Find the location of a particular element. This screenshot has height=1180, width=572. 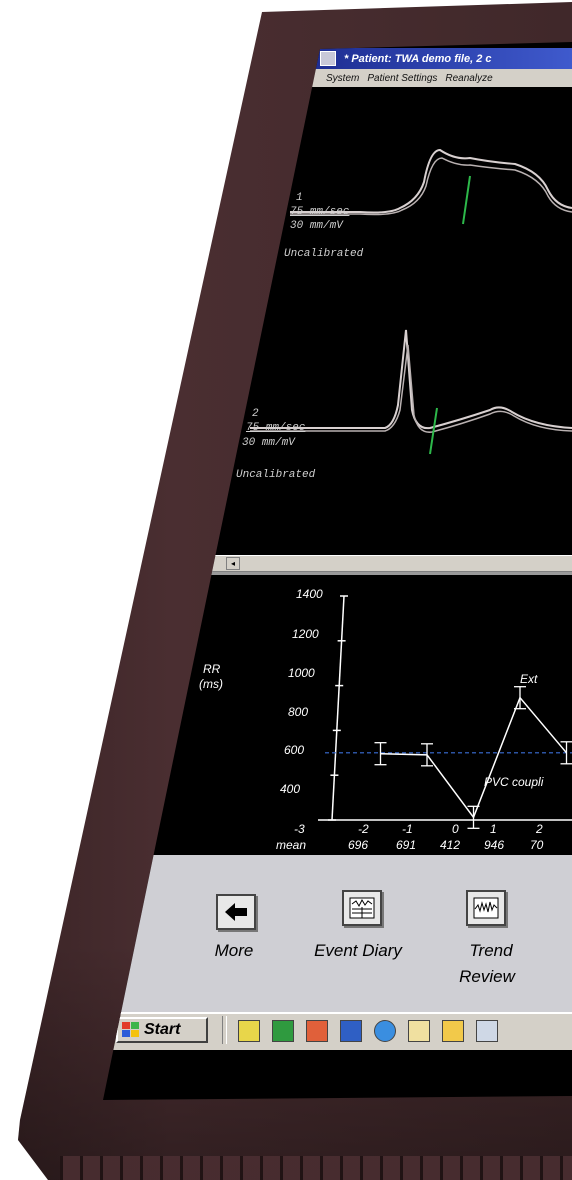

more-label: More is located at coordinates (234, 950).